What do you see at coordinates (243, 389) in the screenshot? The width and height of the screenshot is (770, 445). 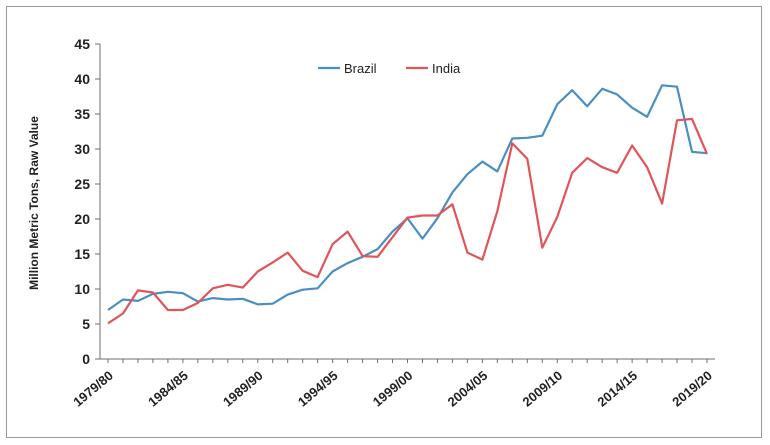 I see `x-tick-label: 1989/90` at bounding box center [243, 389].